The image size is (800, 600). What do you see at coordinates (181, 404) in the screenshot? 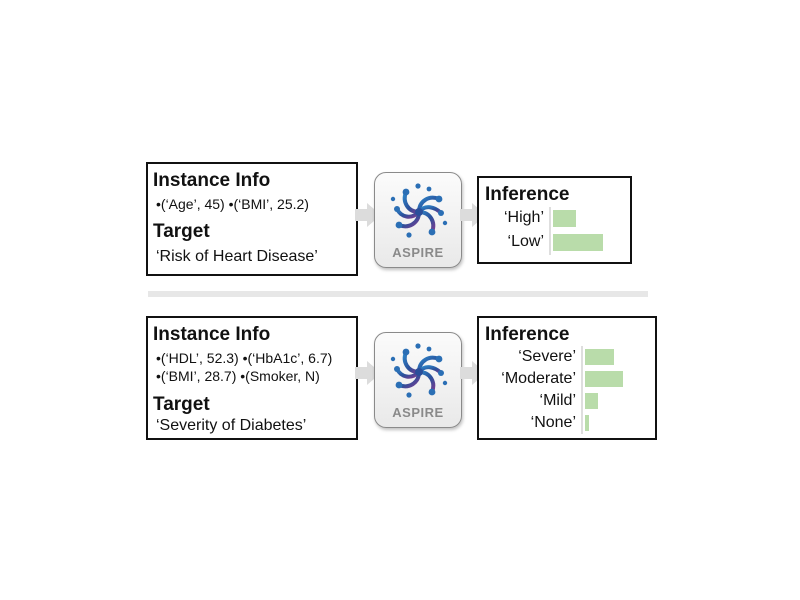
I see `target-heading-2: Target` at bounding box center [181, 404].